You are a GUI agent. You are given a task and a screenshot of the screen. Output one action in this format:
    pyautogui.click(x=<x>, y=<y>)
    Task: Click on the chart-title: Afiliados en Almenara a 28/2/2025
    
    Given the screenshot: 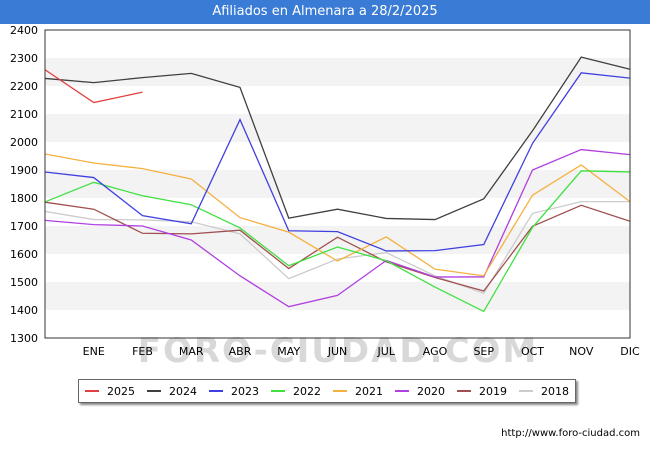 What is the action you would take?
    pyautogui.click(x=325, y=12)
    